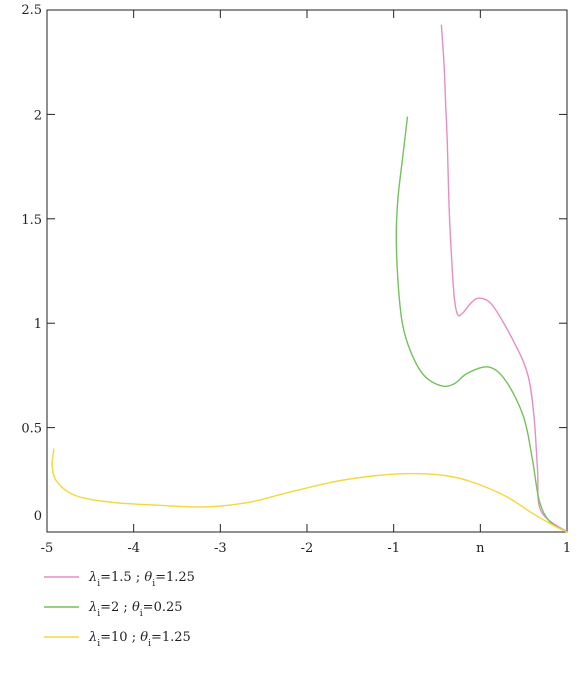  I want to click on x-tick-label: -1, so click(393, 548).